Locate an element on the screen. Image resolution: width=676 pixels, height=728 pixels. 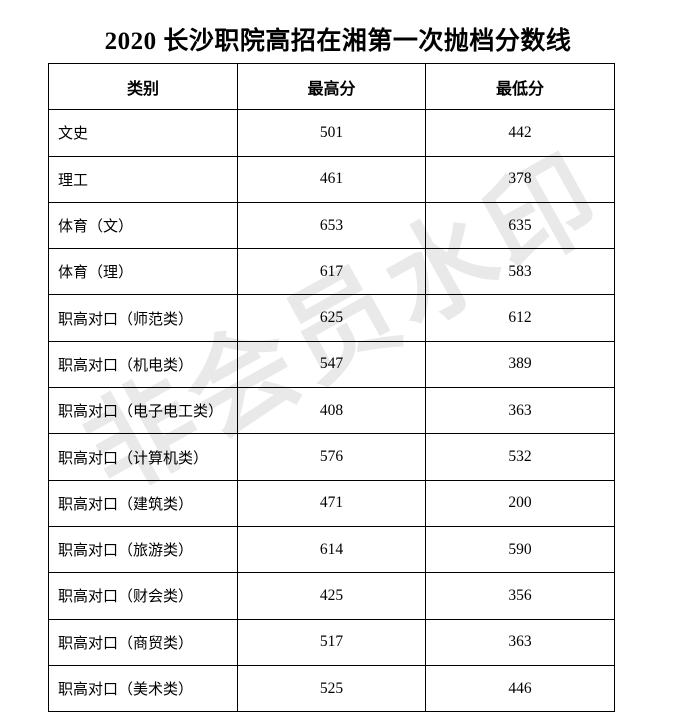
table-row: 职高对口（财会类） 425 356 is located at coordinates (331, 596).